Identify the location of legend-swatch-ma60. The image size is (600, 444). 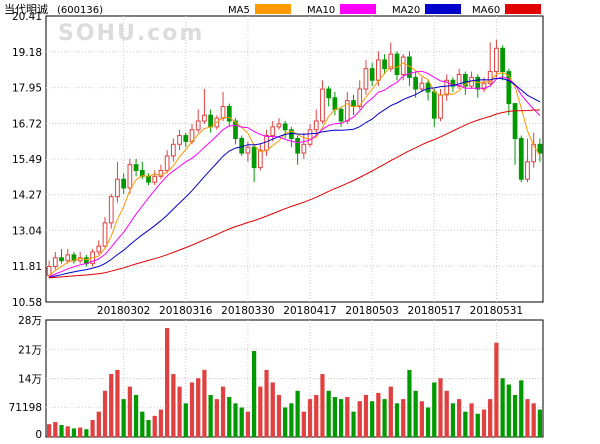
(523, 9).